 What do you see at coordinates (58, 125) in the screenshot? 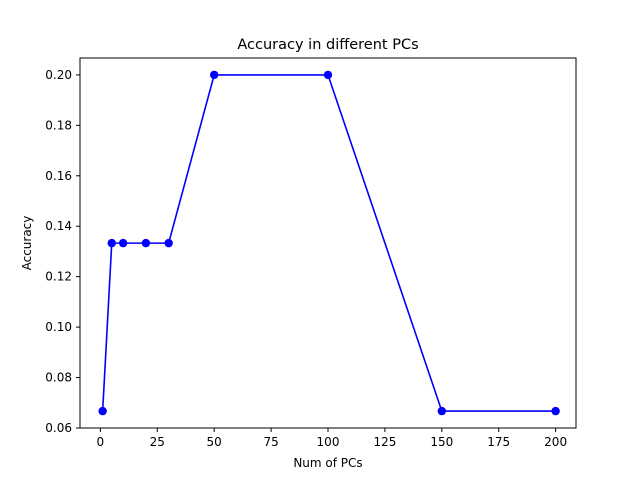
I see `y-tick-label: 0.18` at bounding box center [58, 125].